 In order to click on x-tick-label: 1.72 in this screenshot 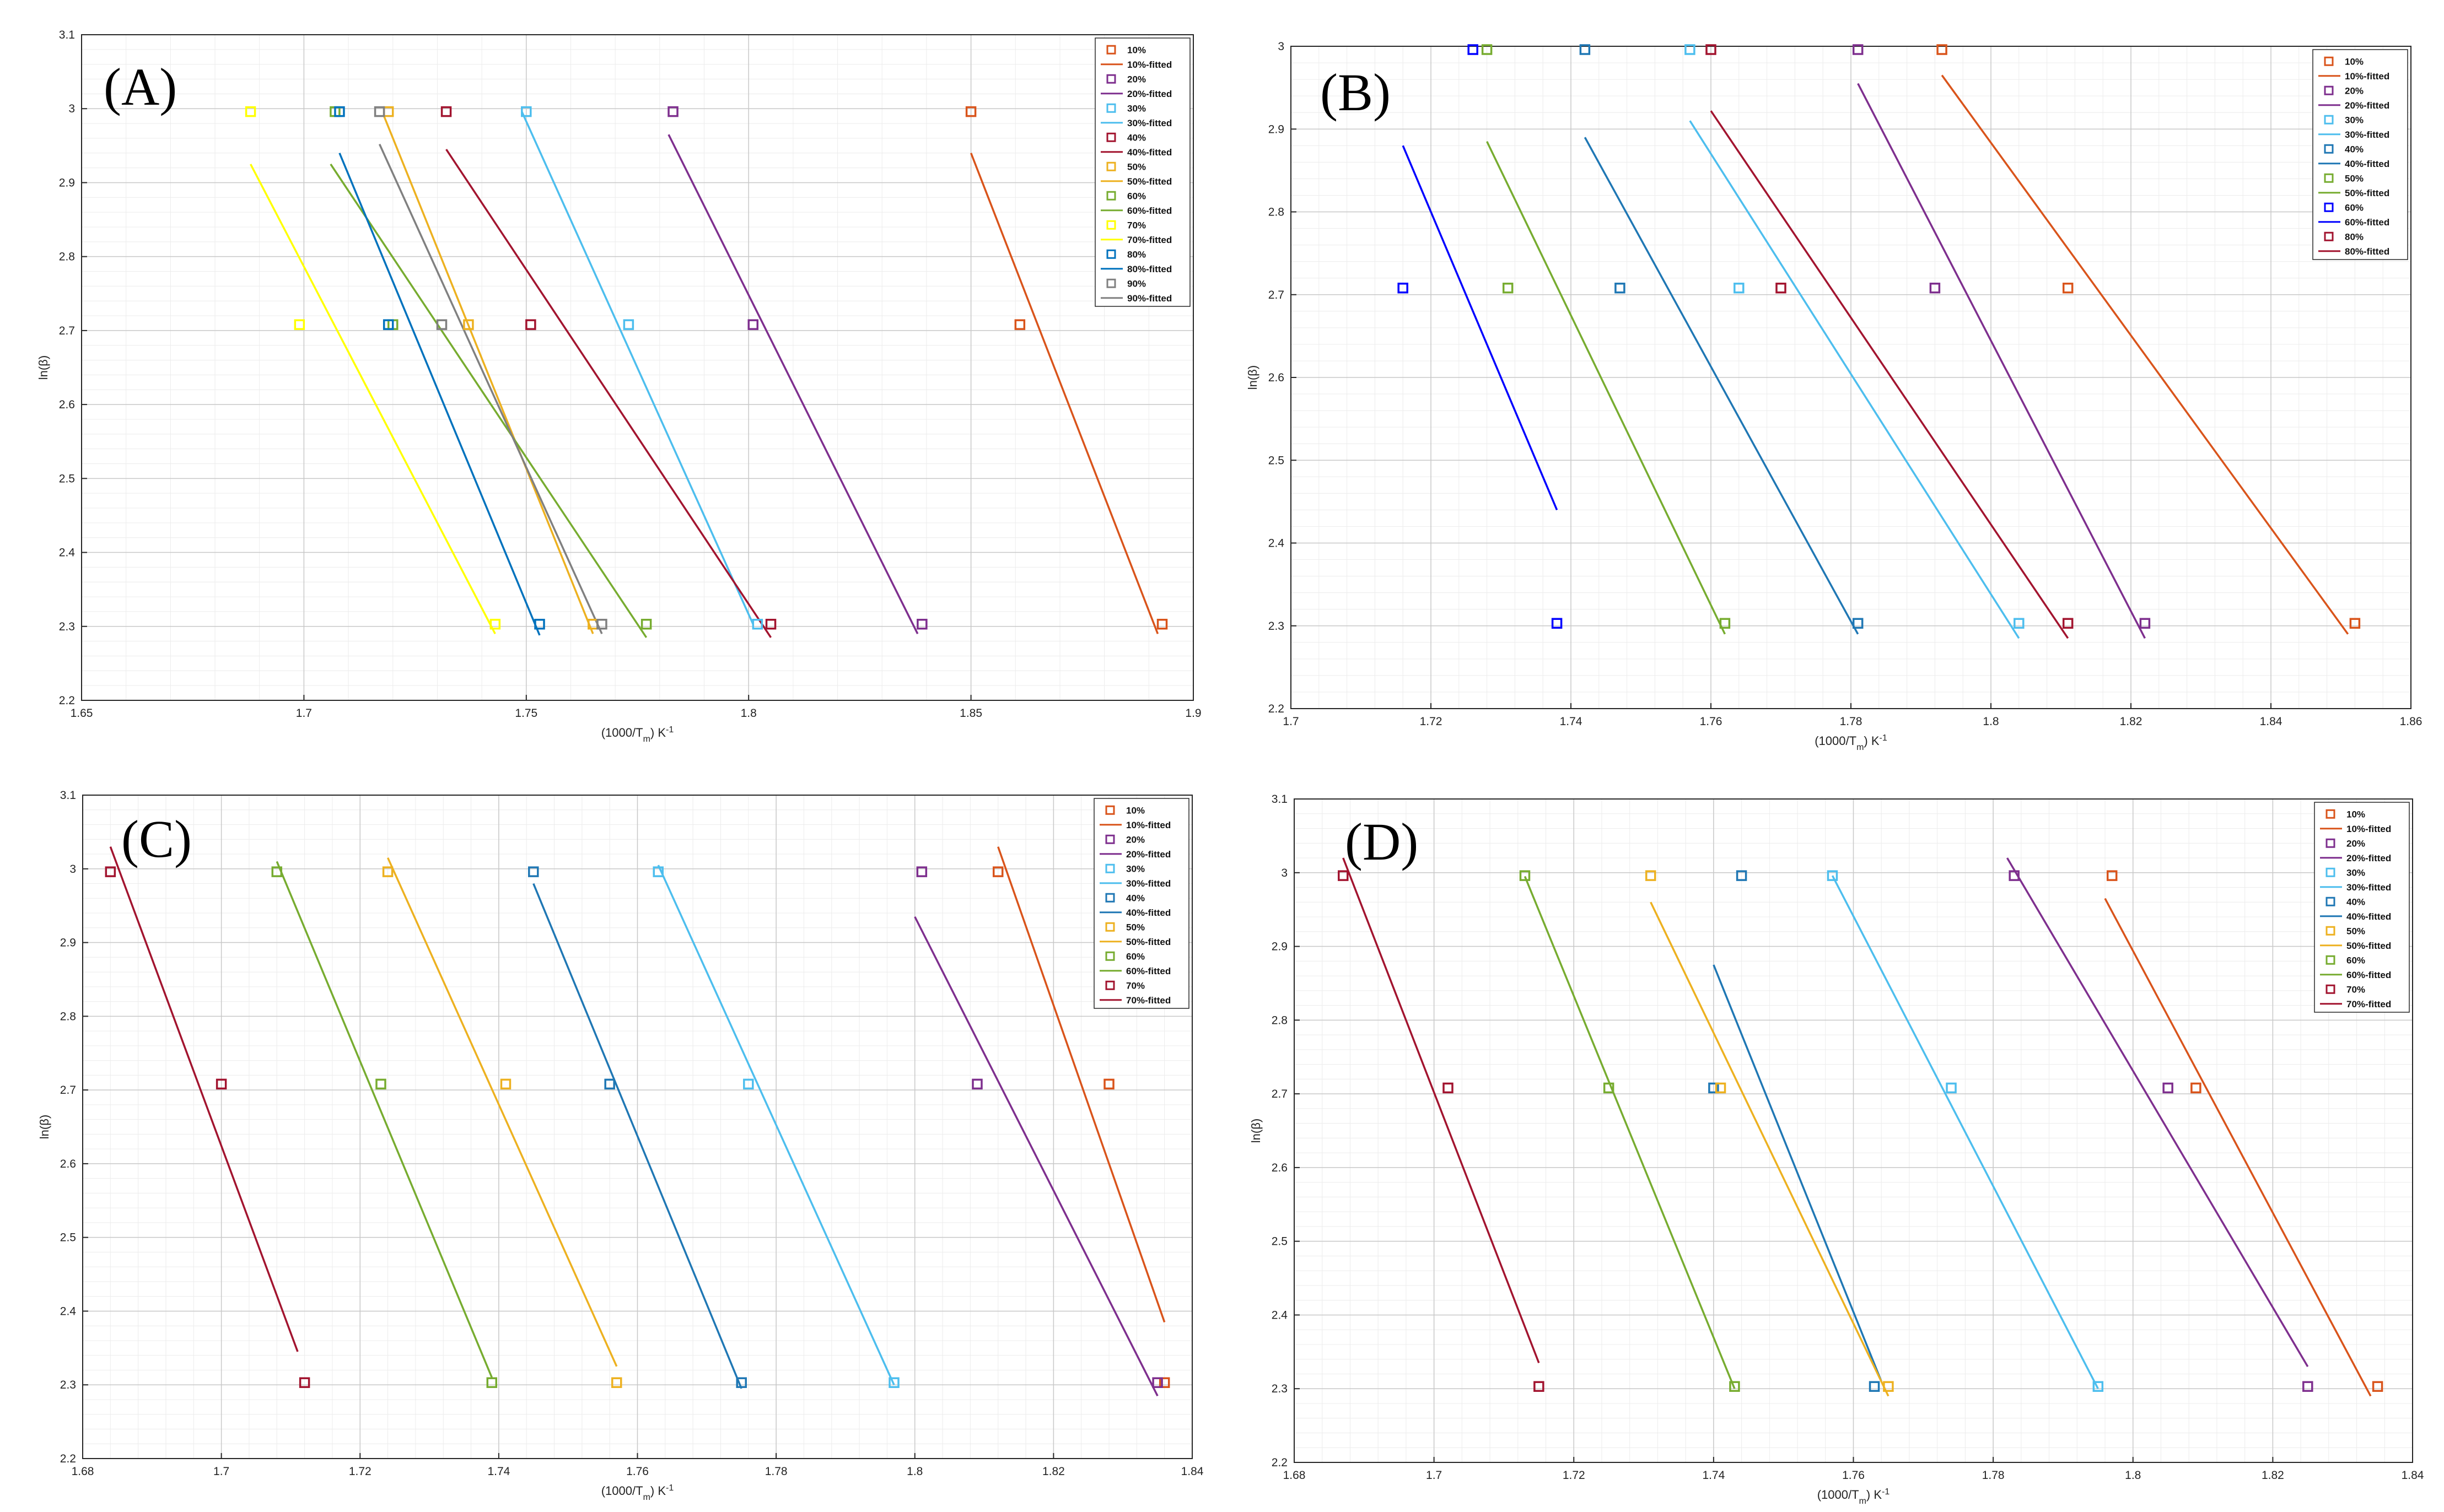, I will do `click(1431, 721)`.